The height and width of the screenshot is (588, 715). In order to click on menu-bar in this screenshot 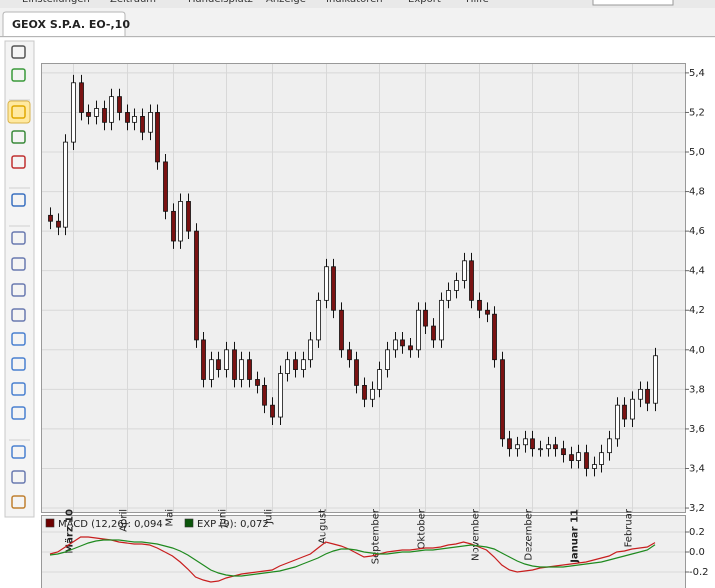, I will do `click(357, 4)`.